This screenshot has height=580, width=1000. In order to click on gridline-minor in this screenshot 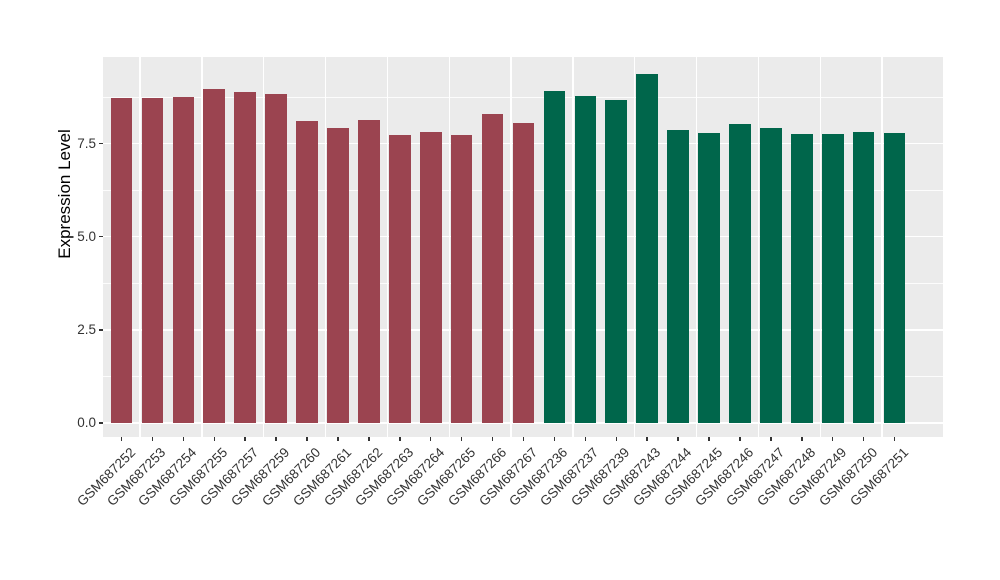, I will do `click(523, 97)`.